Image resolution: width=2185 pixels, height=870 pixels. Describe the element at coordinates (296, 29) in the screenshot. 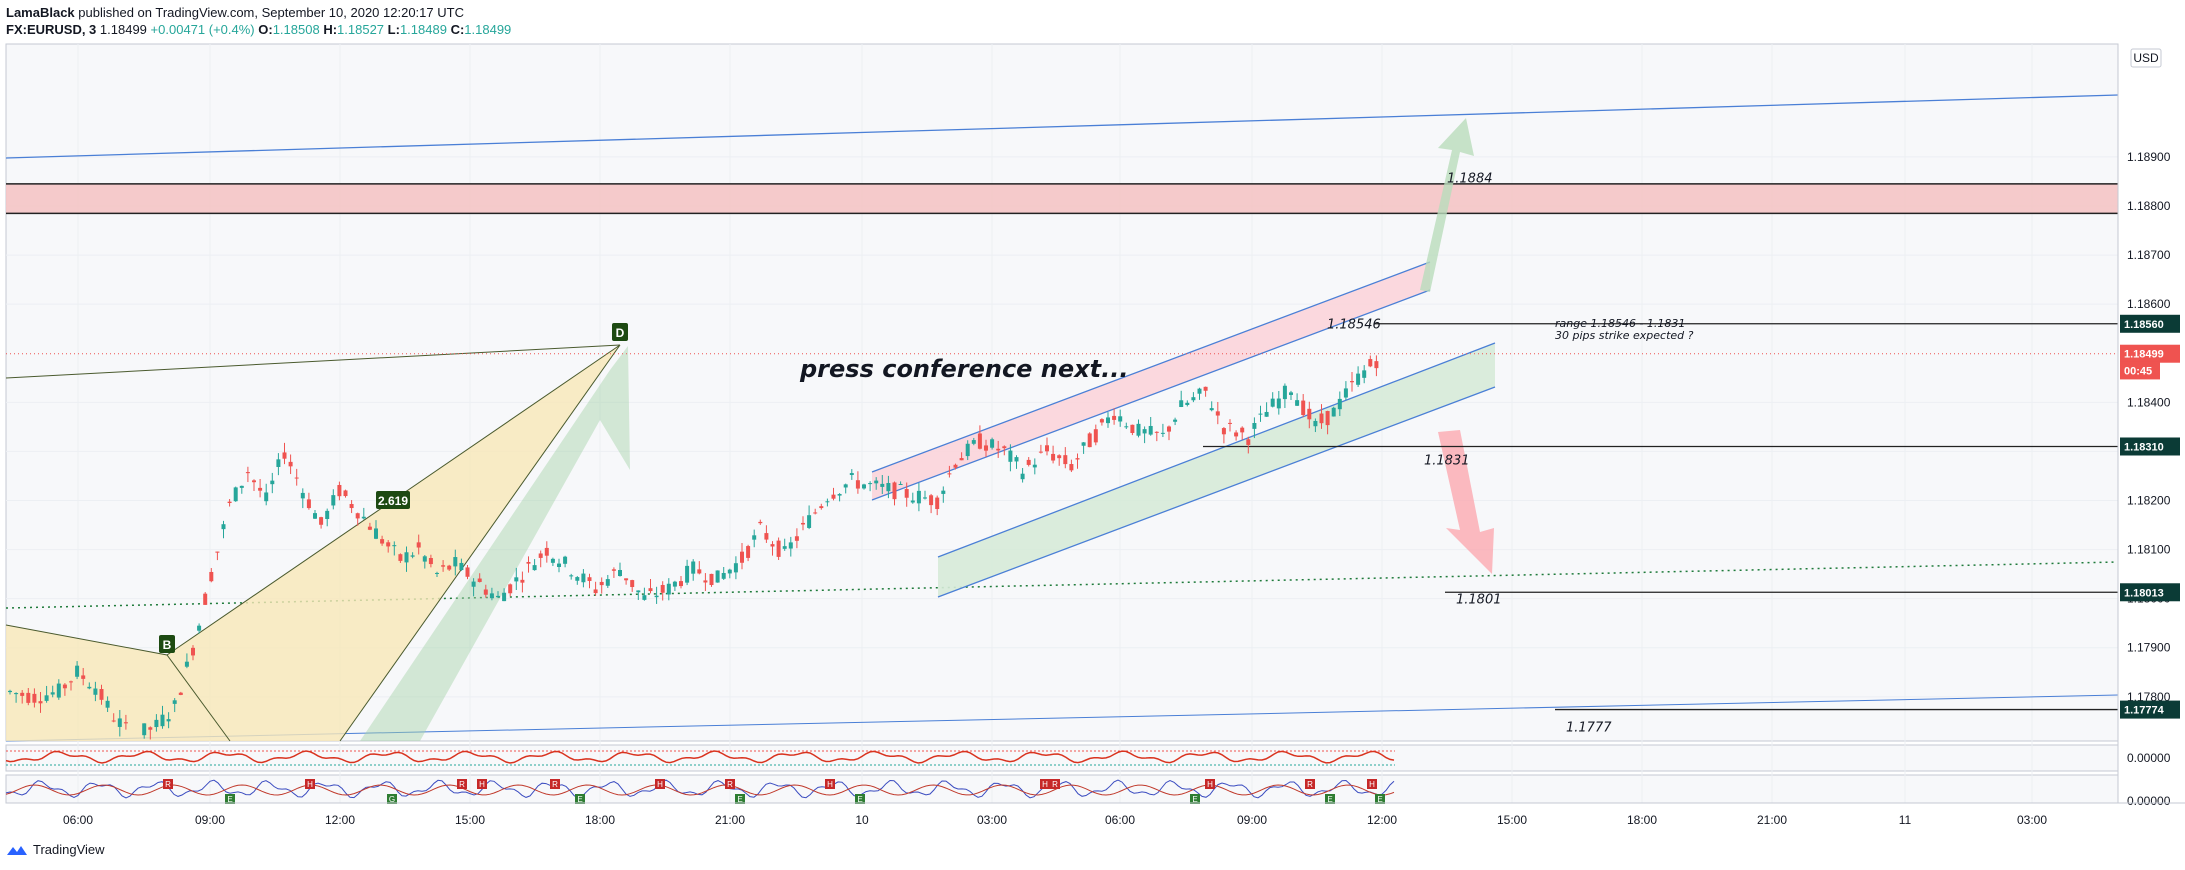

I see `open-value: 1.18508` at that location.